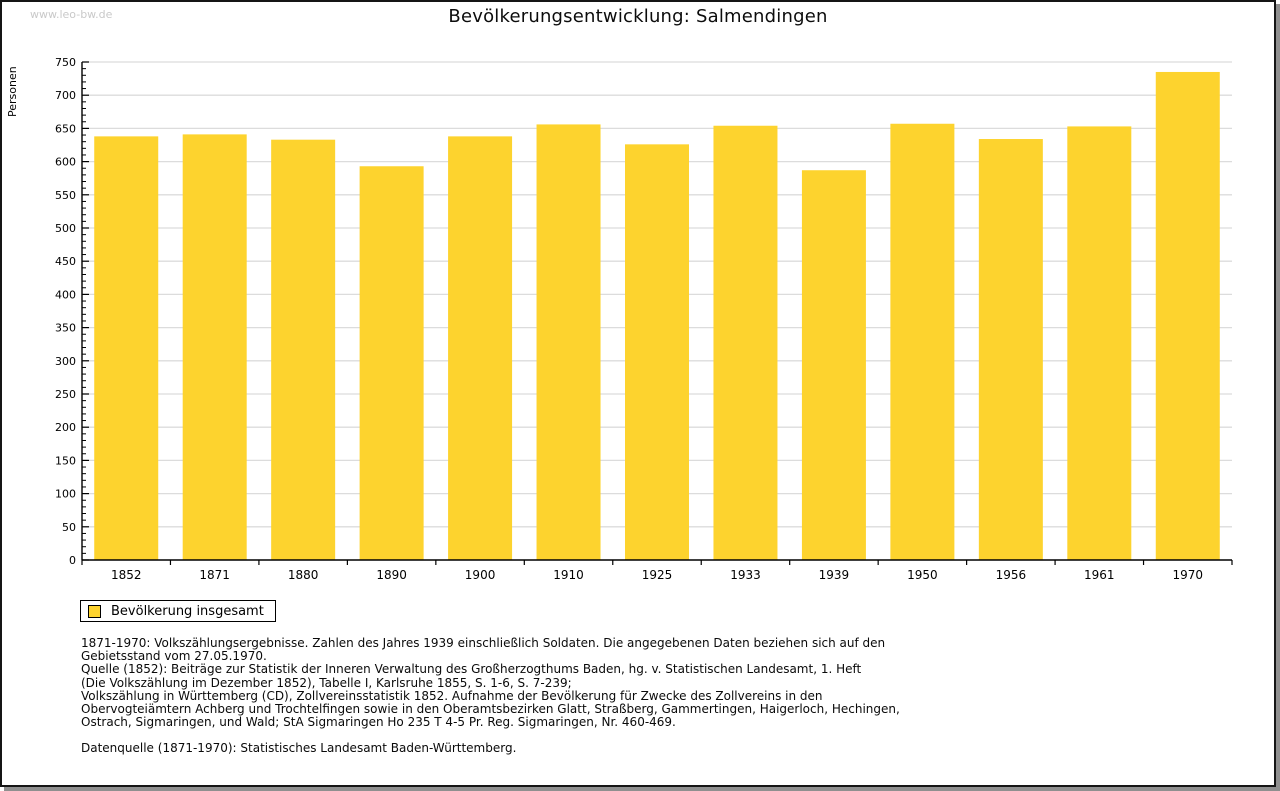 Image resolution: width=1280 pixels, height=791 pixels. Describe the element at coordinates (391, 575) in the screenshot. I see `x-tick-label: 1890` at that location.